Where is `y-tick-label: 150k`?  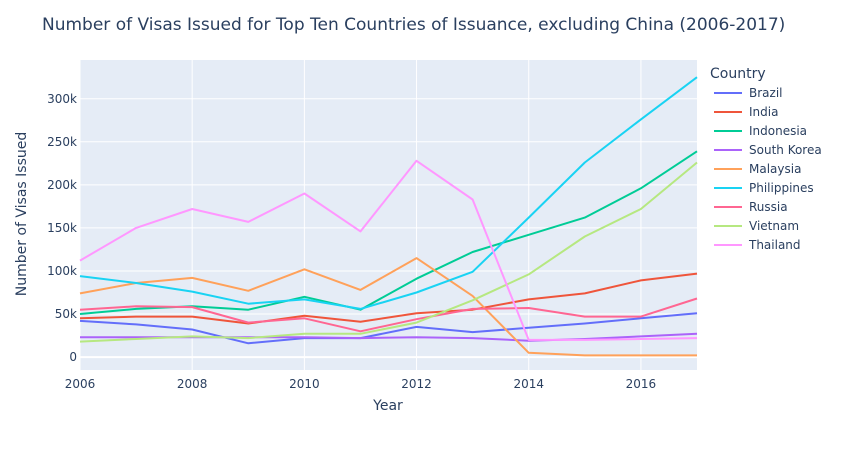
y-tick-label: 150k is located at coordinates (62, 228).